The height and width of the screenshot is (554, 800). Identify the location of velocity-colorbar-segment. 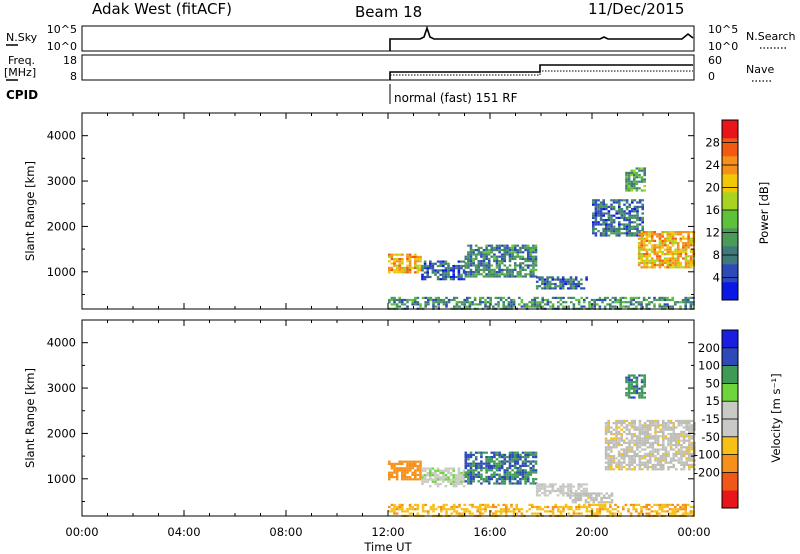
(730, 481).